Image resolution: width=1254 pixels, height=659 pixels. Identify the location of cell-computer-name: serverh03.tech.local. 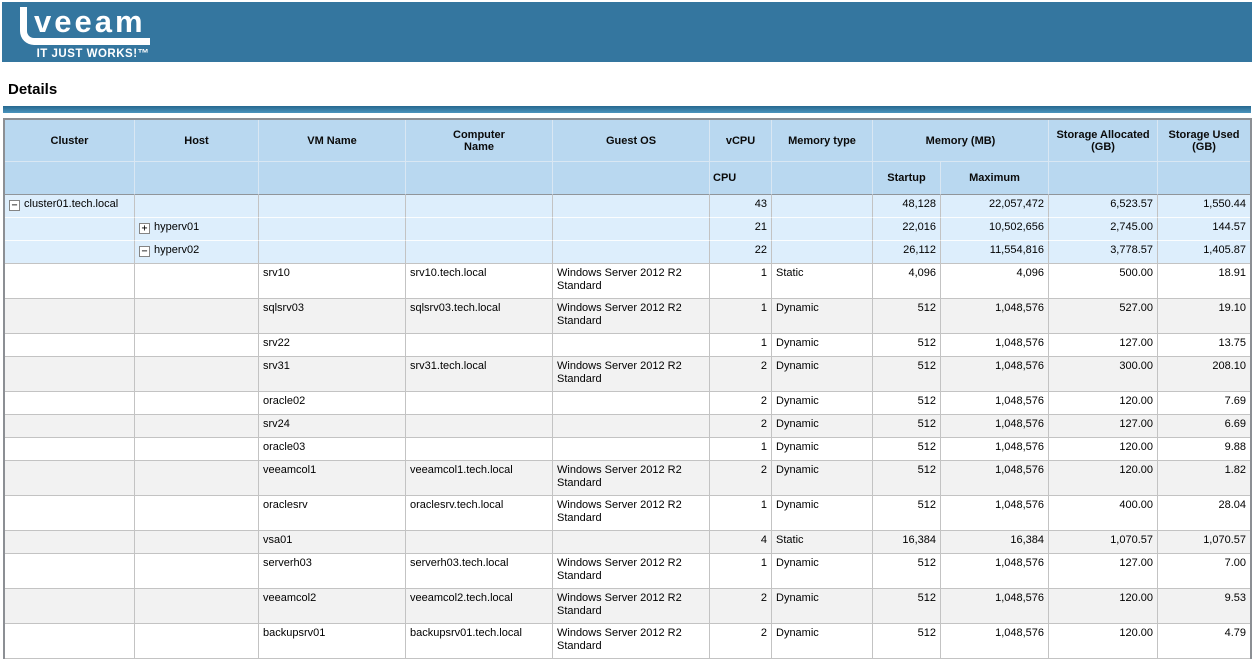
(479, 571).